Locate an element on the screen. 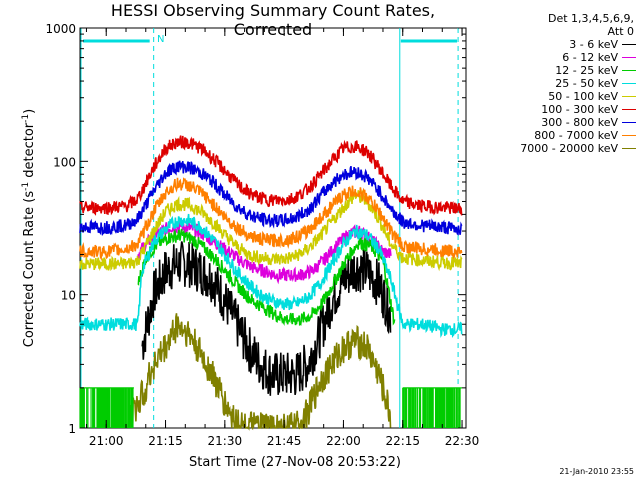 Image resolution: width=640 pixels, height=480 pixels. legend-entry: 12 - 25 keV is located at coordinates (557, 70).